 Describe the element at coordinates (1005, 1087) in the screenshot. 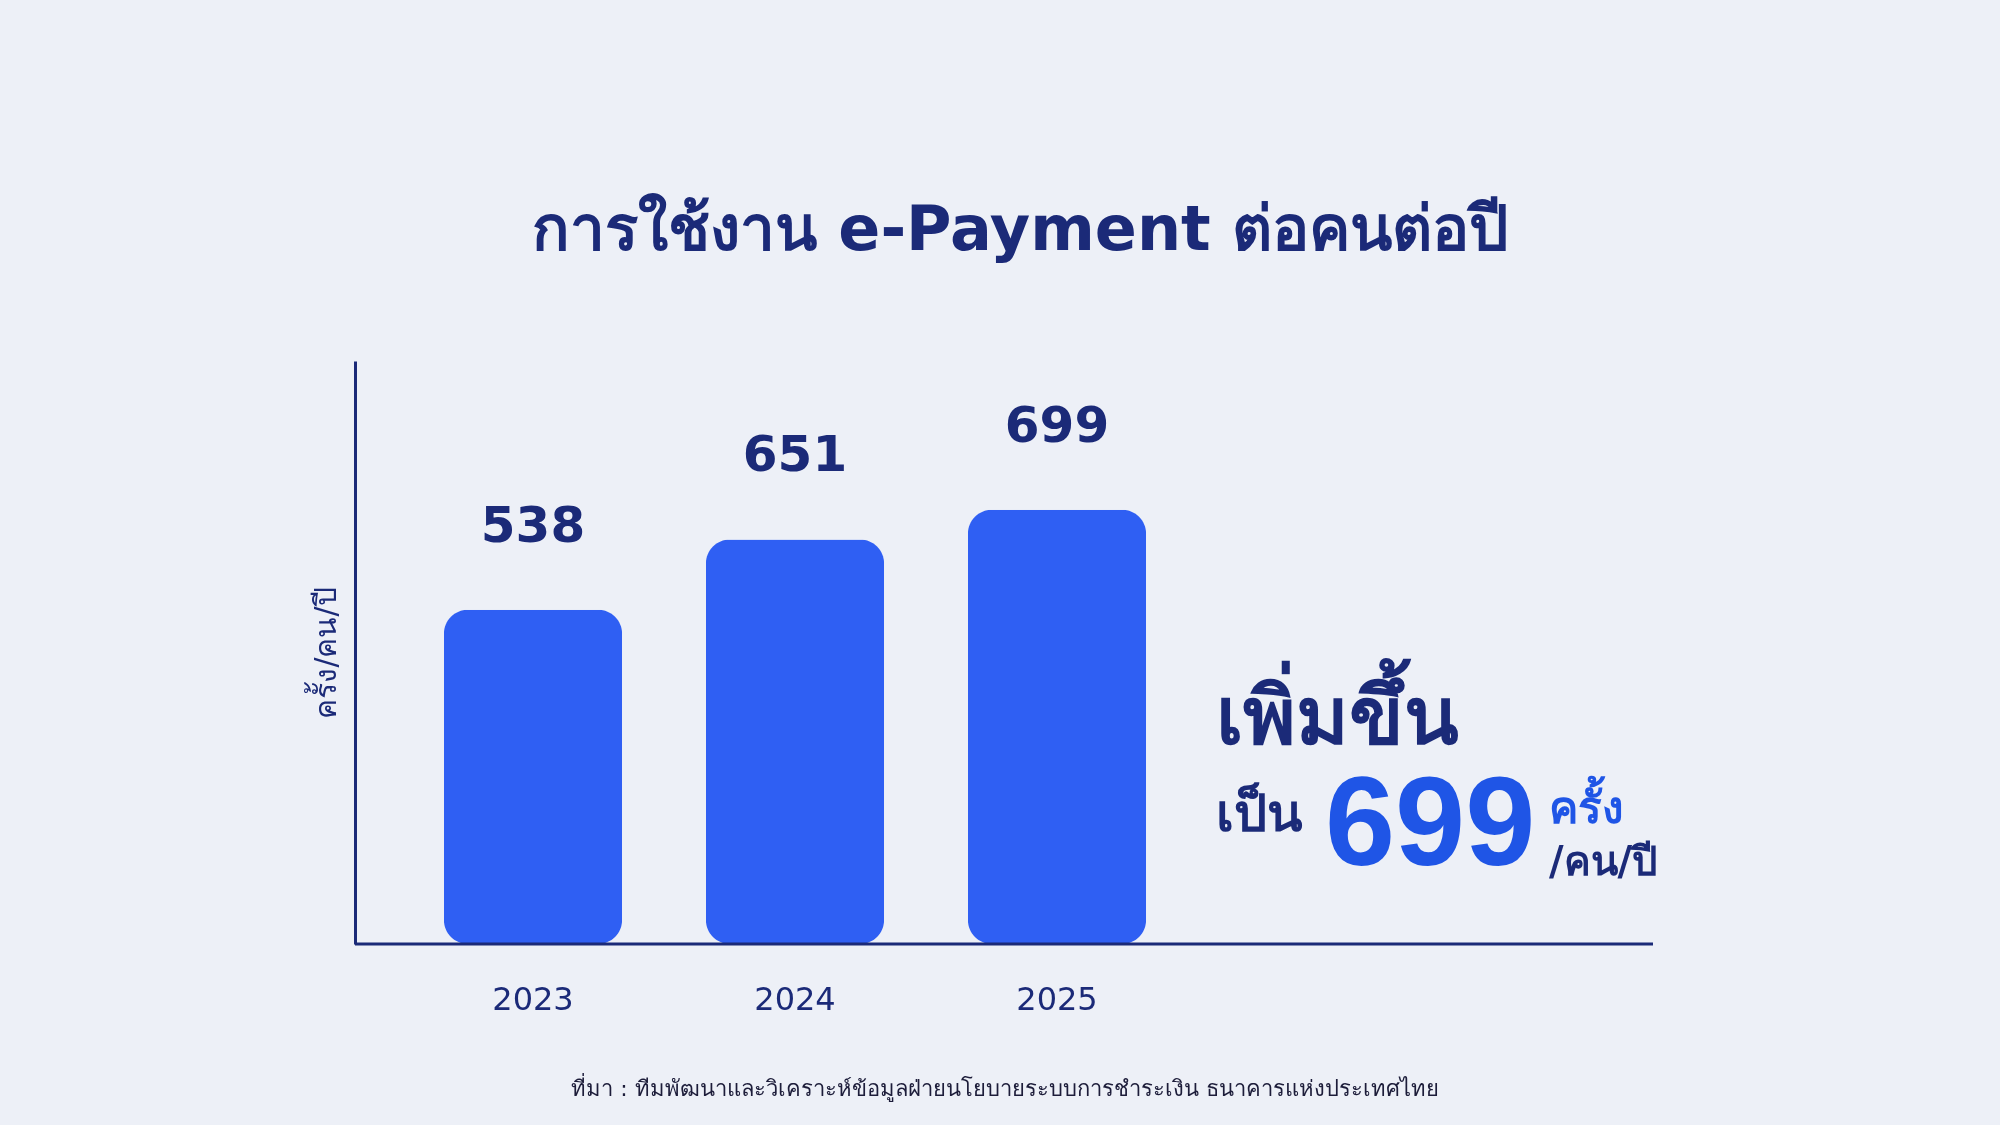

I see `text: ที่มา : ทีมพัฒนาและวิเคราะห์ข้อมูลฝ่ายนโยบายระบบการชำระเงิน ธนาคารแห่งประเทศไทย` at that location.